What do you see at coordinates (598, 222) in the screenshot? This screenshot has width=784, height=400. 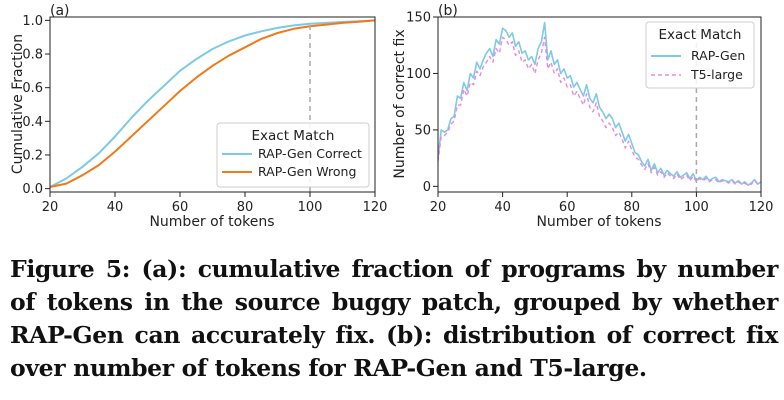 I see `panel-b-xlabel: Number of tokens` at bounding box center [598, 222].